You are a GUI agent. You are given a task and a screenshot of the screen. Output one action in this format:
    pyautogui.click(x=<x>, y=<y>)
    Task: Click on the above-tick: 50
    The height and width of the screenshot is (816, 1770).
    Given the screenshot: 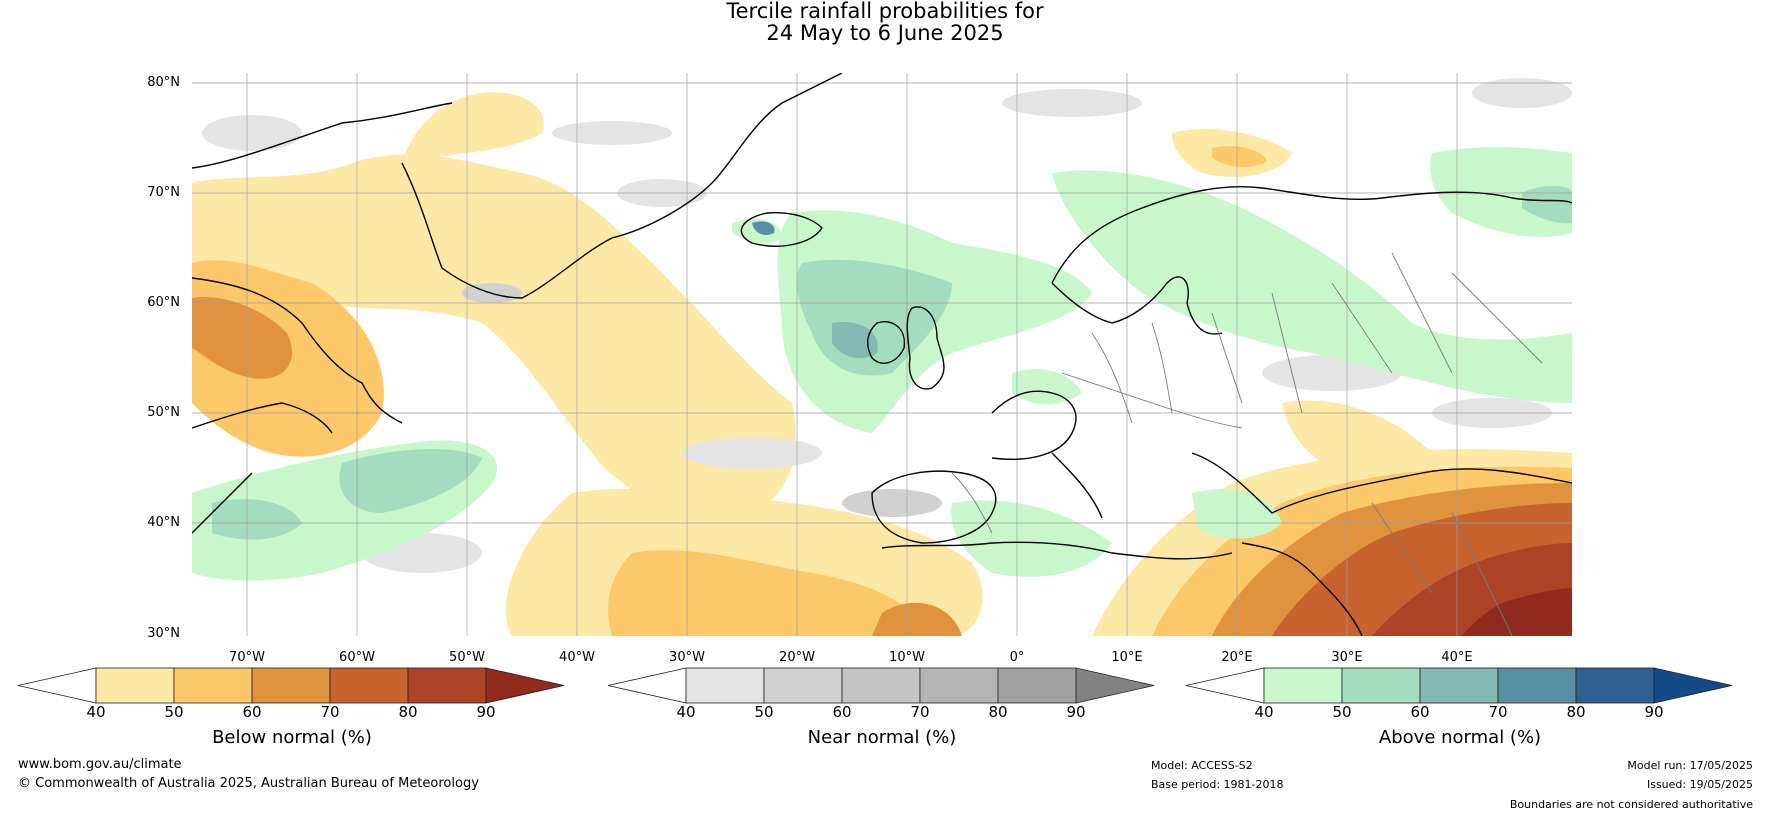 What is the action you would take?
    pyautogui.click(x=1342, y=712)
    